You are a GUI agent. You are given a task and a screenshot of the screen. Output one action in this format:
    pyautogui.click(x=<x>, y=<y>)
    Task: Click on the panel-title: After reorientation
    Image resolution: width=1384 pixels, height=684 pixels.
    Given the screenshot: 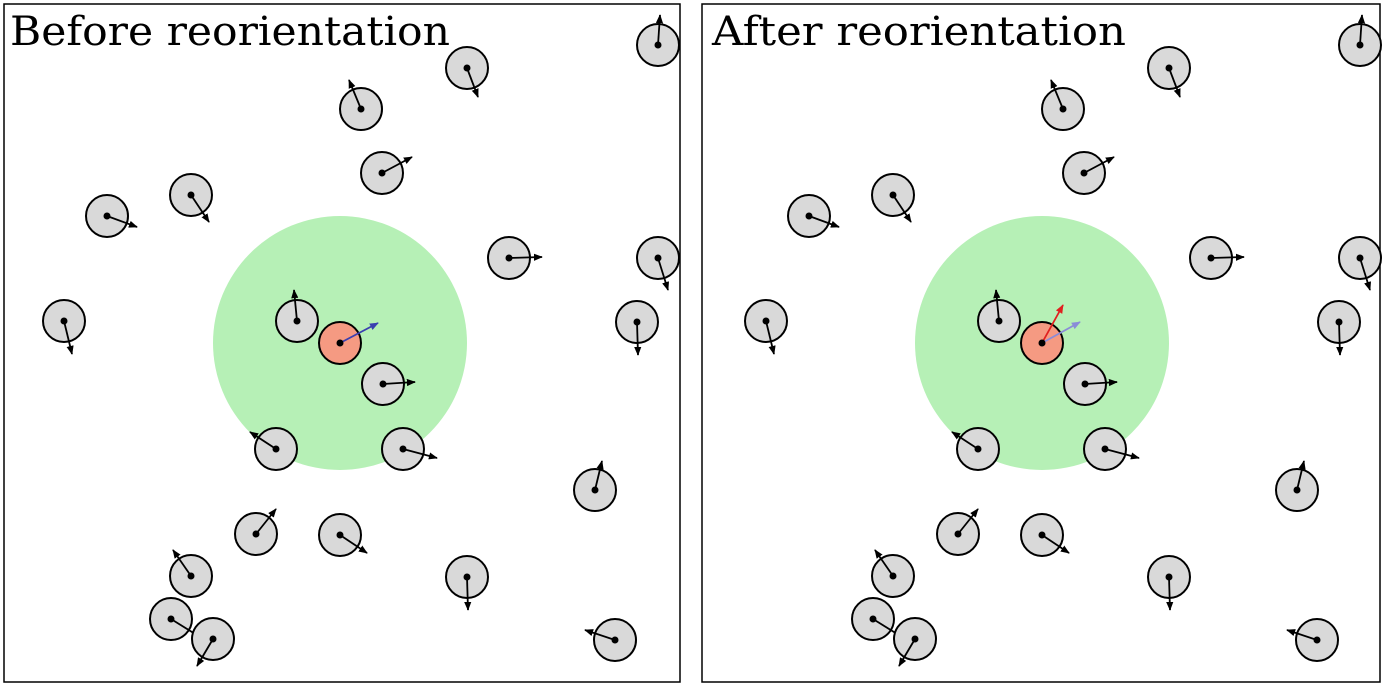 What is the action you would take?
    pyautogui.click(x=918, y=32)
    